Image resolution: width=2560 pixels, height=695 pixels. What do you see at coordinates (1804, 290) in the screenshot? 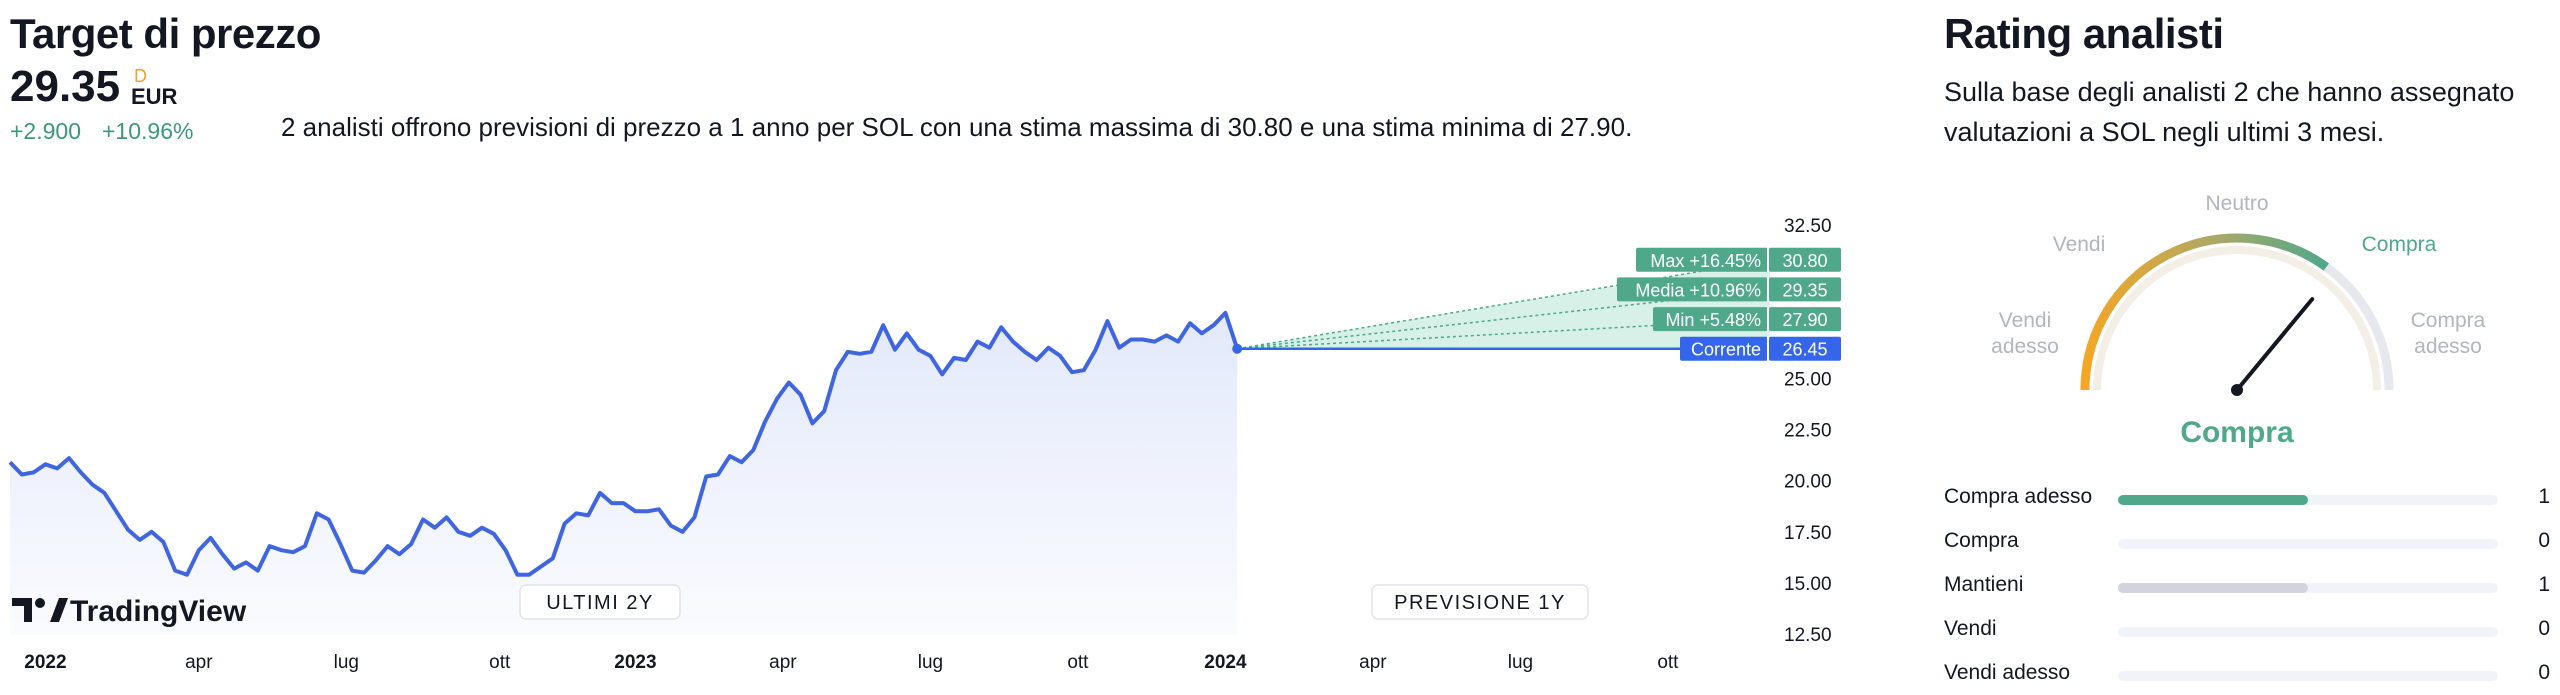
I see `forecast-label-value: 29.35` at bounding box center [1804, 290].